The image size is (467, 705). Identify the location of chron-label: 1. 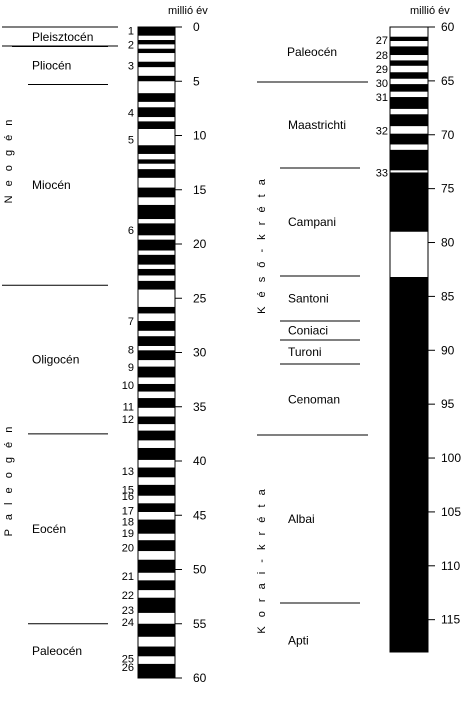
(131, 31).